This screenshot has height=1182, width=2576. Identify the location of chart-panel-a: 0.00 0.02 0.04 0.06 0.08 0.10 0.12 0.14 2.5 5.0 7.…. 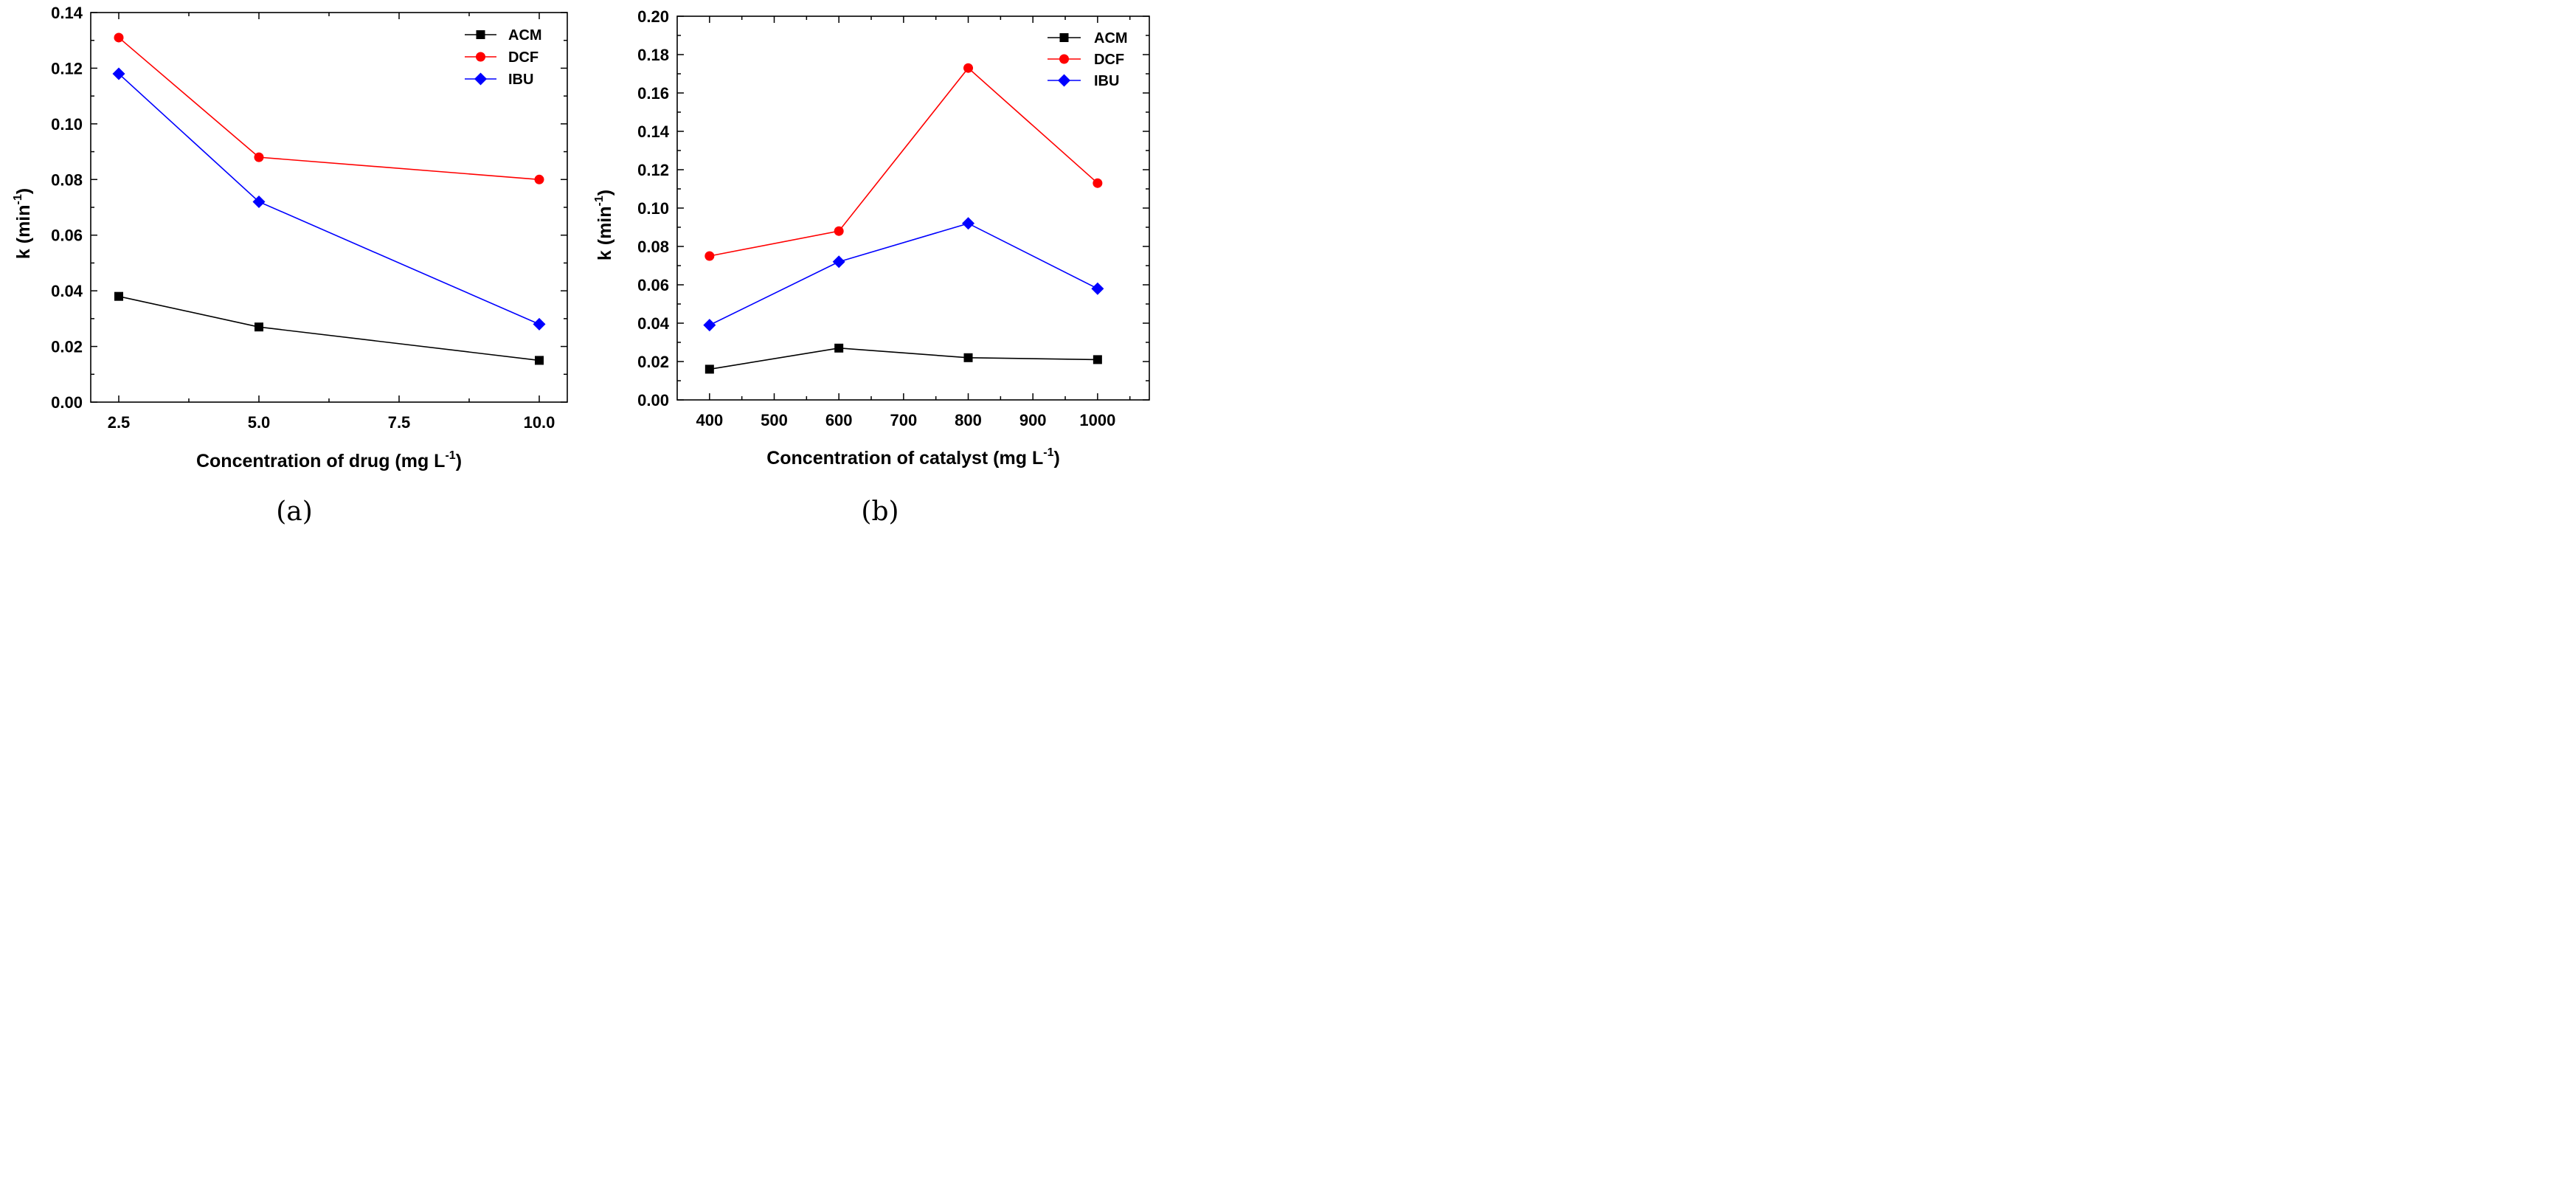
(290, 265).